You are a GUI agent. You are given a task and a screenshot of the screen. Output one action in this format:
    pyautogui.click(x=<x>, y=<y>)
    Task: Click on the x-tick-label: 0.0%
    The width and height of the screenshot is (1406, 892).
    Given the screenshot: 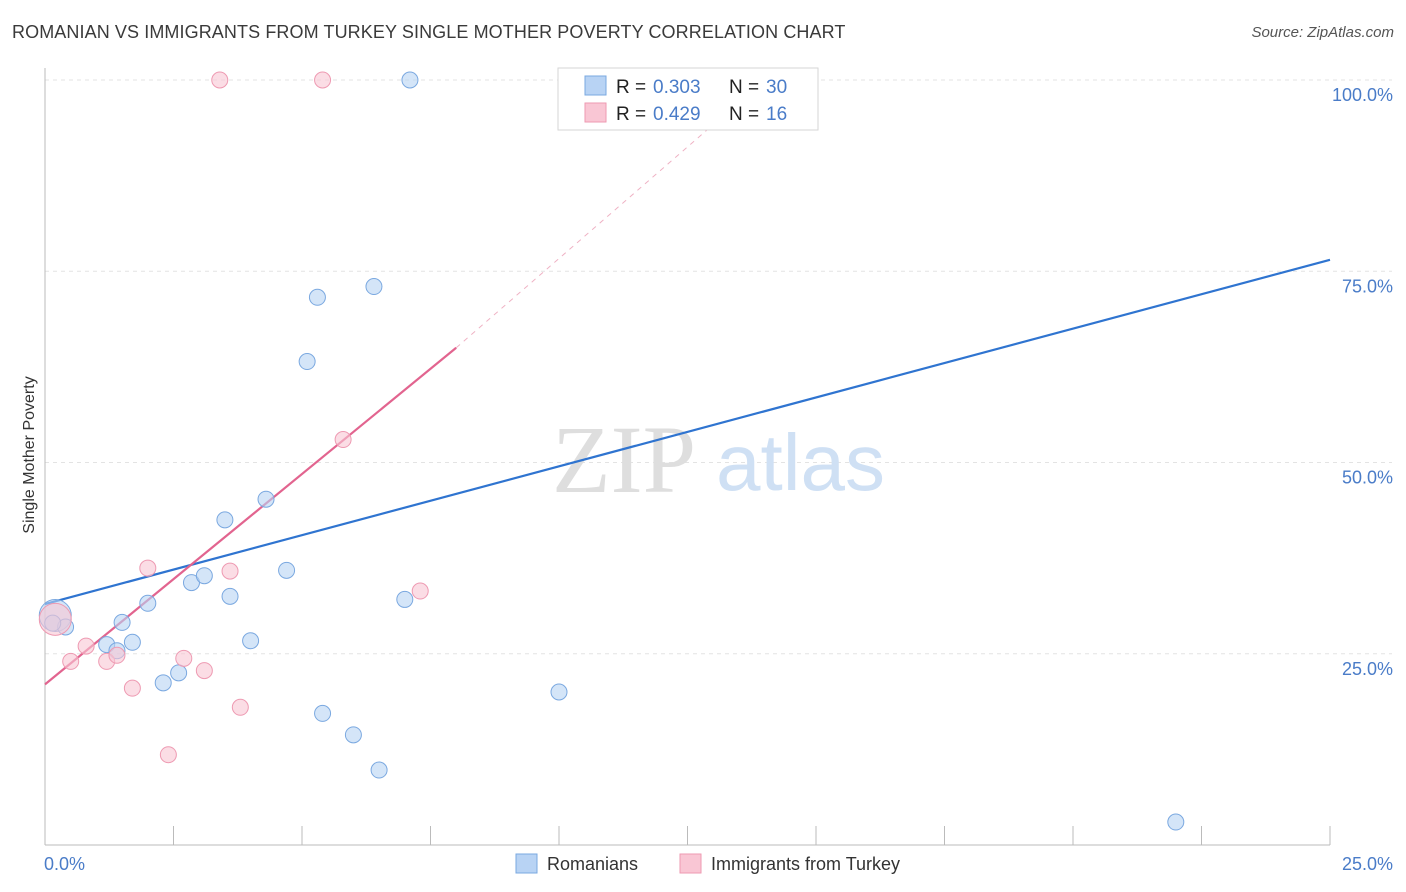 What is the action you would take?
    pyautogui.click(x=64, y=864)
    